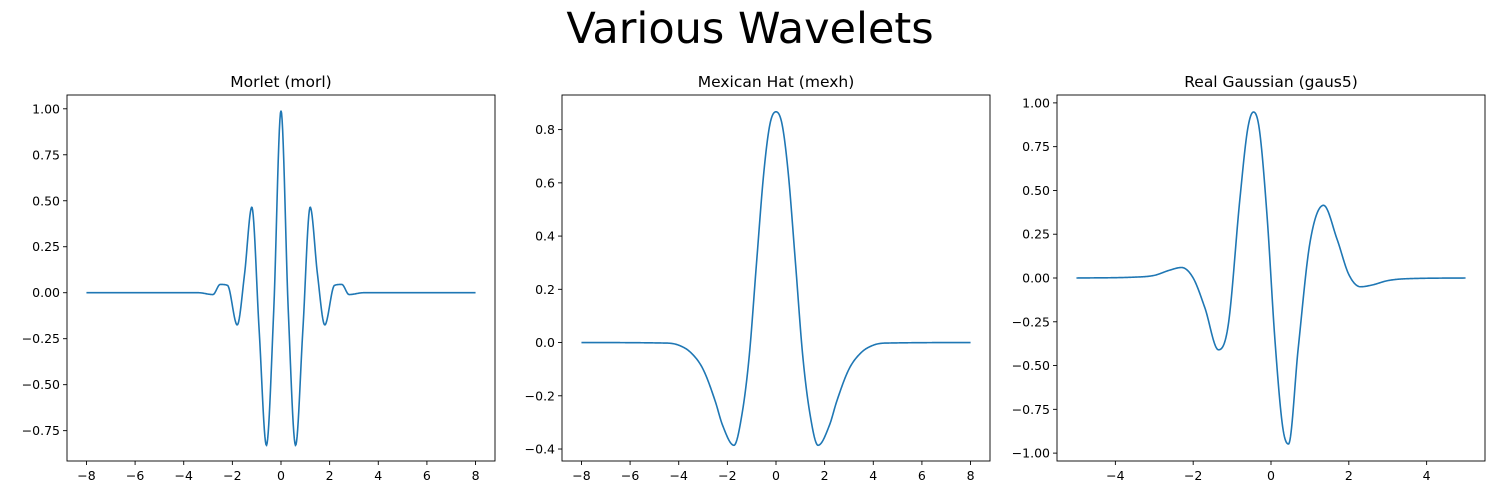 The height and width of the screenshot is (500, 1500). Describe the element at coordinates (750, 29) in the screenshot. I see `figure-title: Various Wavelets` at that location.